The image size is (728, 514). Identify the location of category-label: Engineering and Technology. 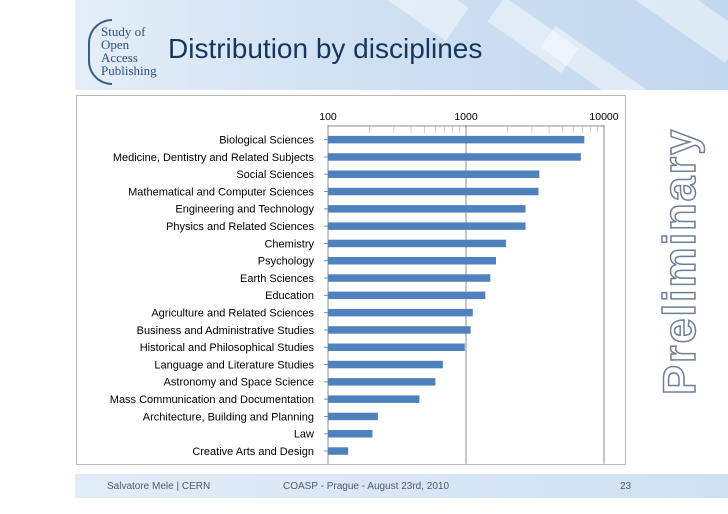
(244, 210).